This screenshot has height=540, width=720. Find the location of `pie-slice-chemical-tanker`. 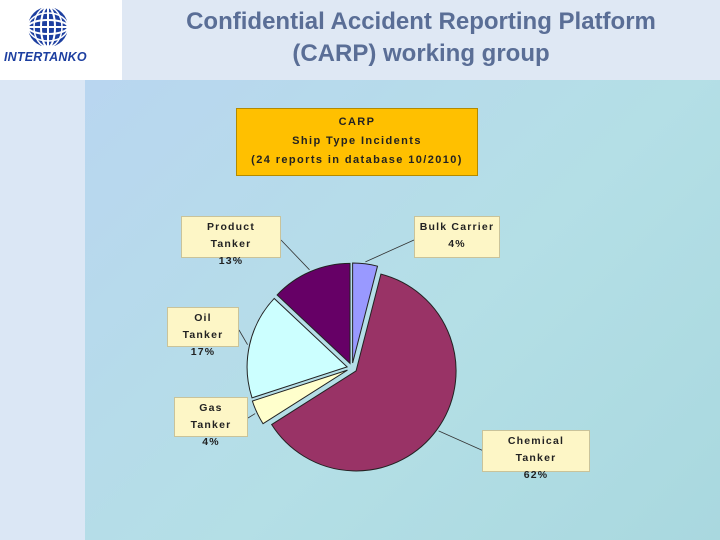

pie-slice-chemical-tanker is located at coordinates (363, 372).